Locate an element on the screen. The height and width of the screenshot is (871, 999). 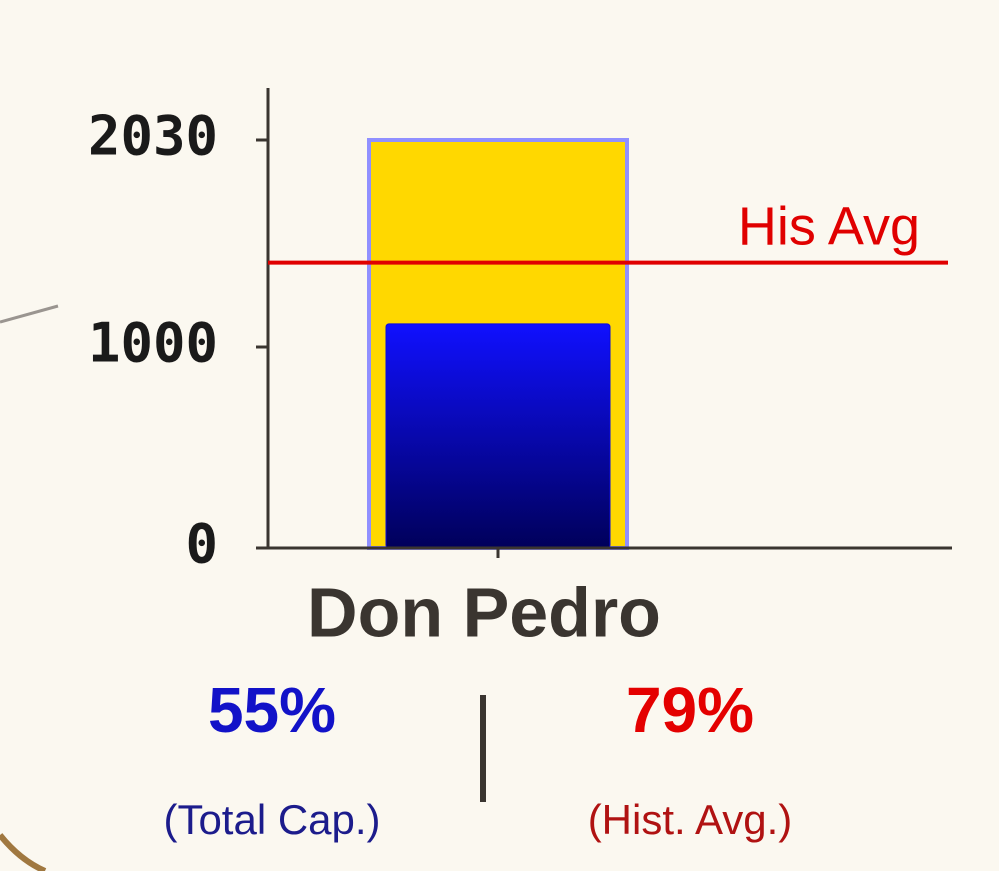
bar is located at coordinates (498, 436).